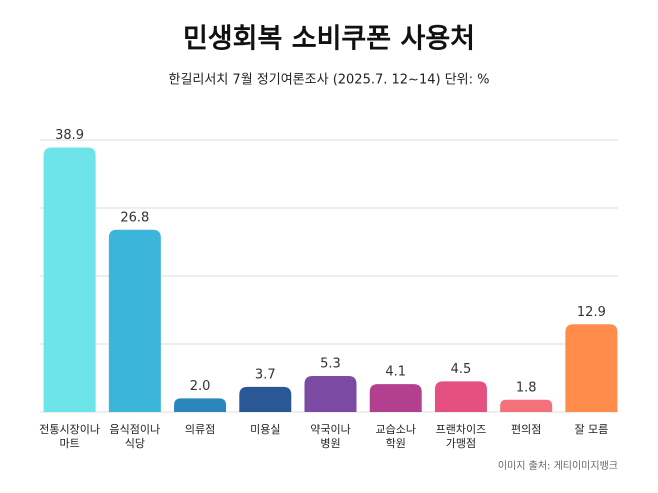 Image resolution: width=658 pixels, height=493 pixels. I want to click on x-tick-label: 음식점이나 식당, so click(135, 436).